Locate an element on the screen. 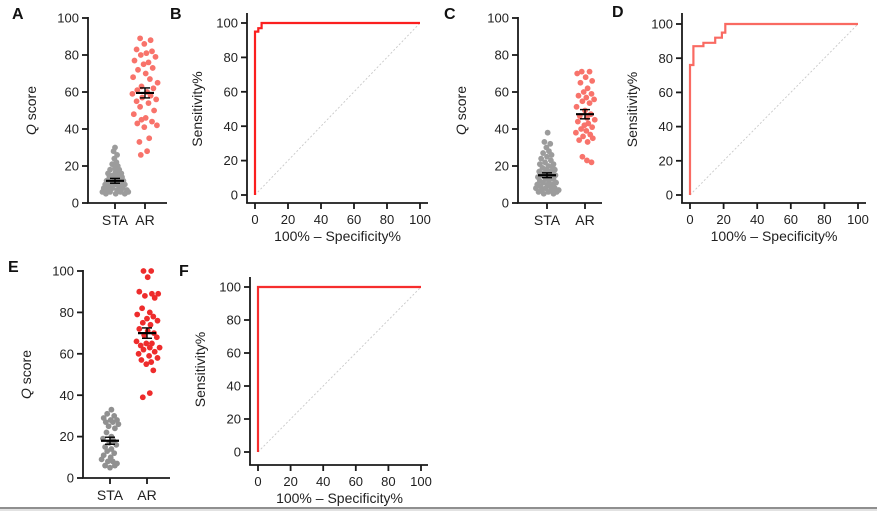 Image resolution: width=877 pixels, height=519 pixels. x-tick-label: 20 is located at coordinates (290, 481).